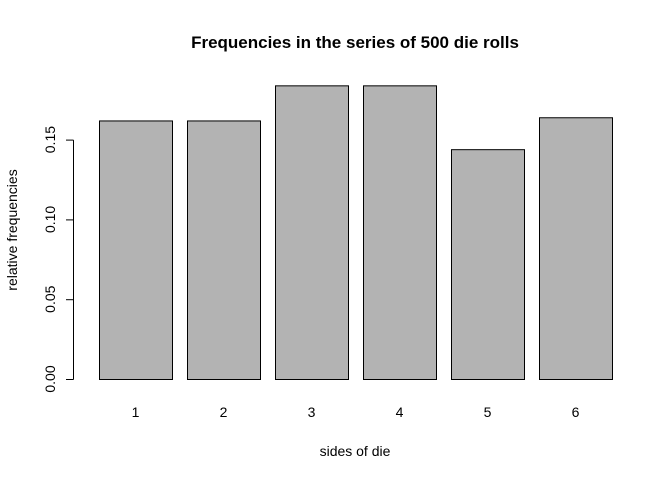 This screenshot has height=480, width=672. I want to click on y-tick-label: 0.00, so click(50, 378).